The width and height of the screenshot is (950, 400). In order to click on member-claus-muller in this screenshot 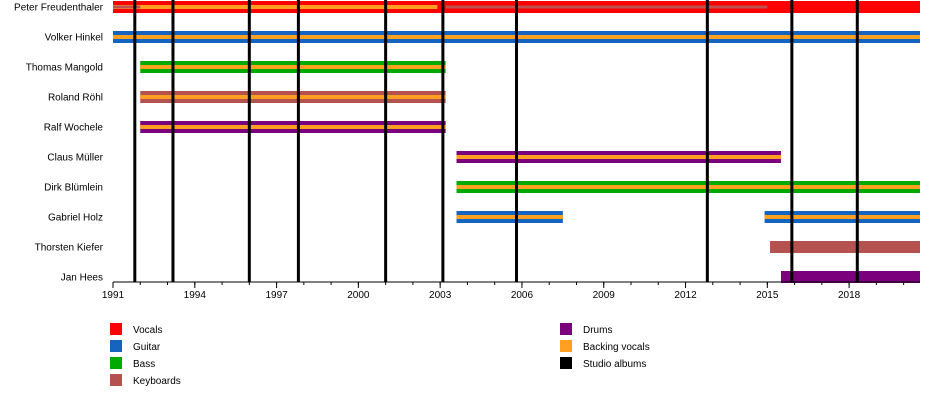, I will do `click(618, 157)`.